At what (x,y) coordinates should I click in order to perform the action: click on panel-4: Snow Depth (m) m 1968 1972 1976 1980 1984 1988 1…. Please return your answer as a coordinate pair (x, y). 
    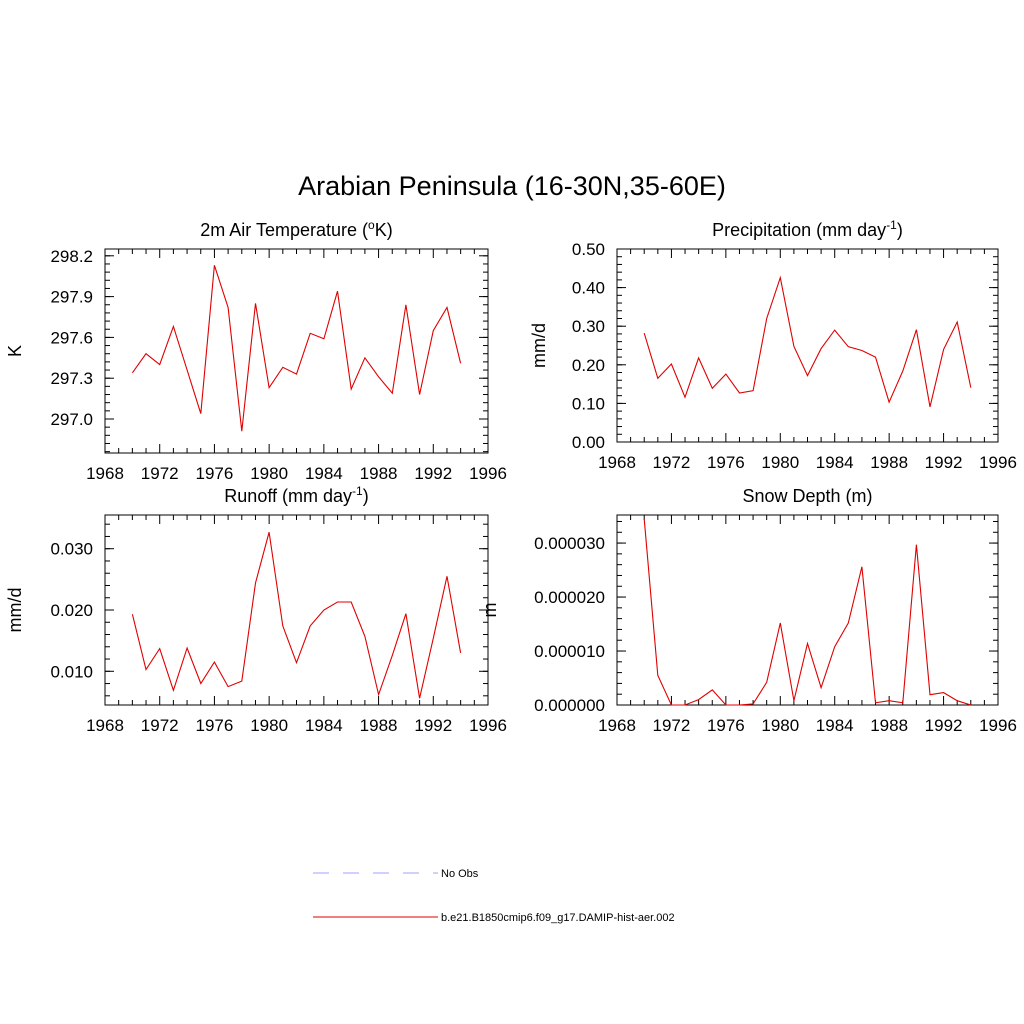
    Looking at the image, I should click on (748, 610).